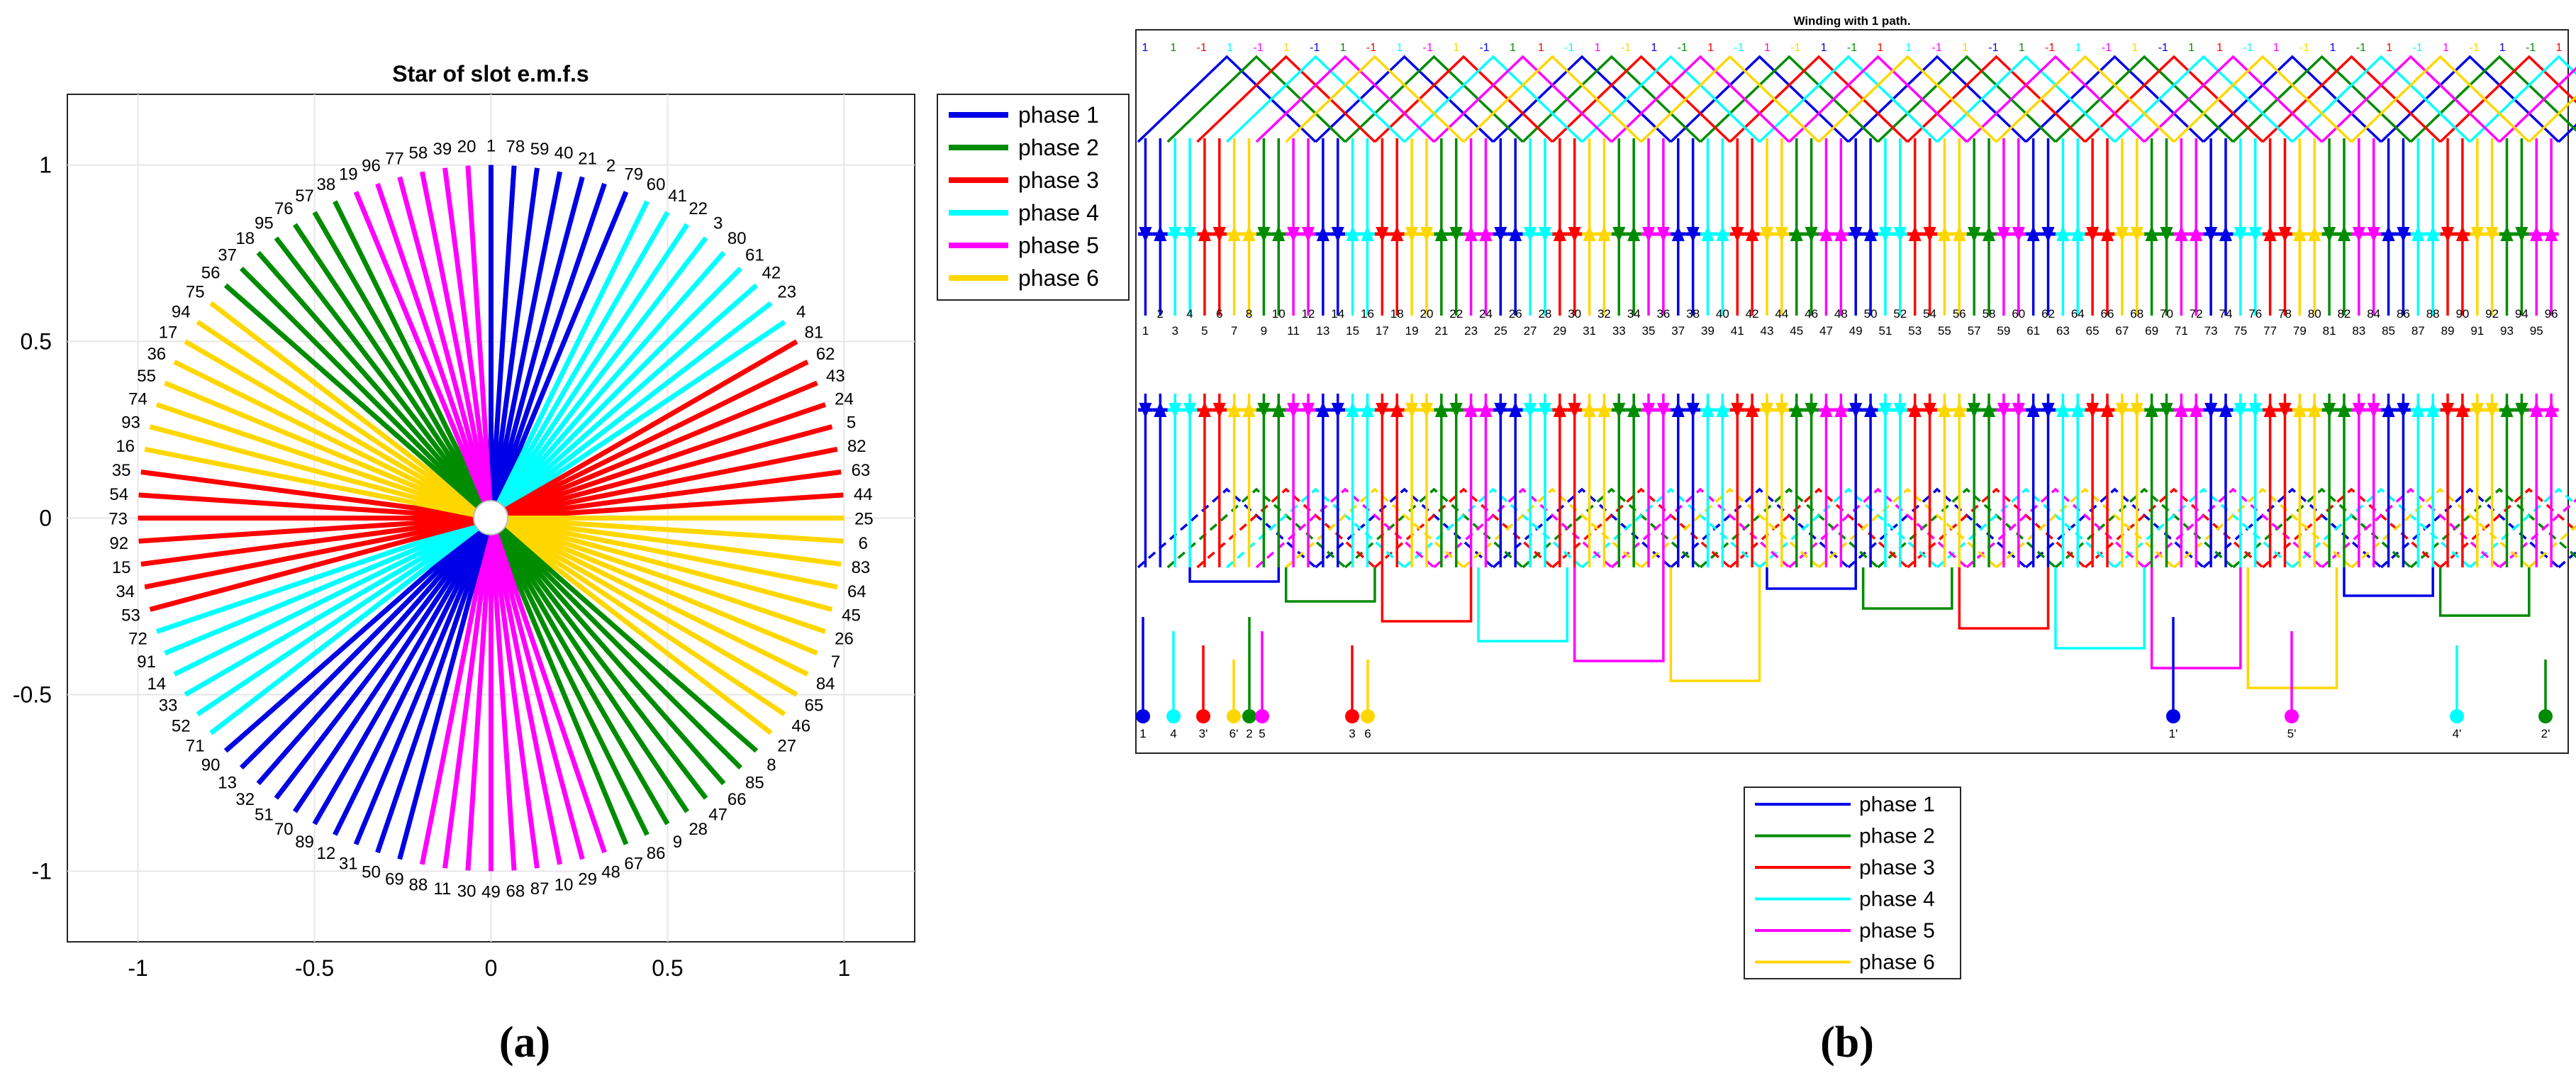 This screenshot has width=2576, height=1078. I want to click on ring-label: 39, so click(442, 149).